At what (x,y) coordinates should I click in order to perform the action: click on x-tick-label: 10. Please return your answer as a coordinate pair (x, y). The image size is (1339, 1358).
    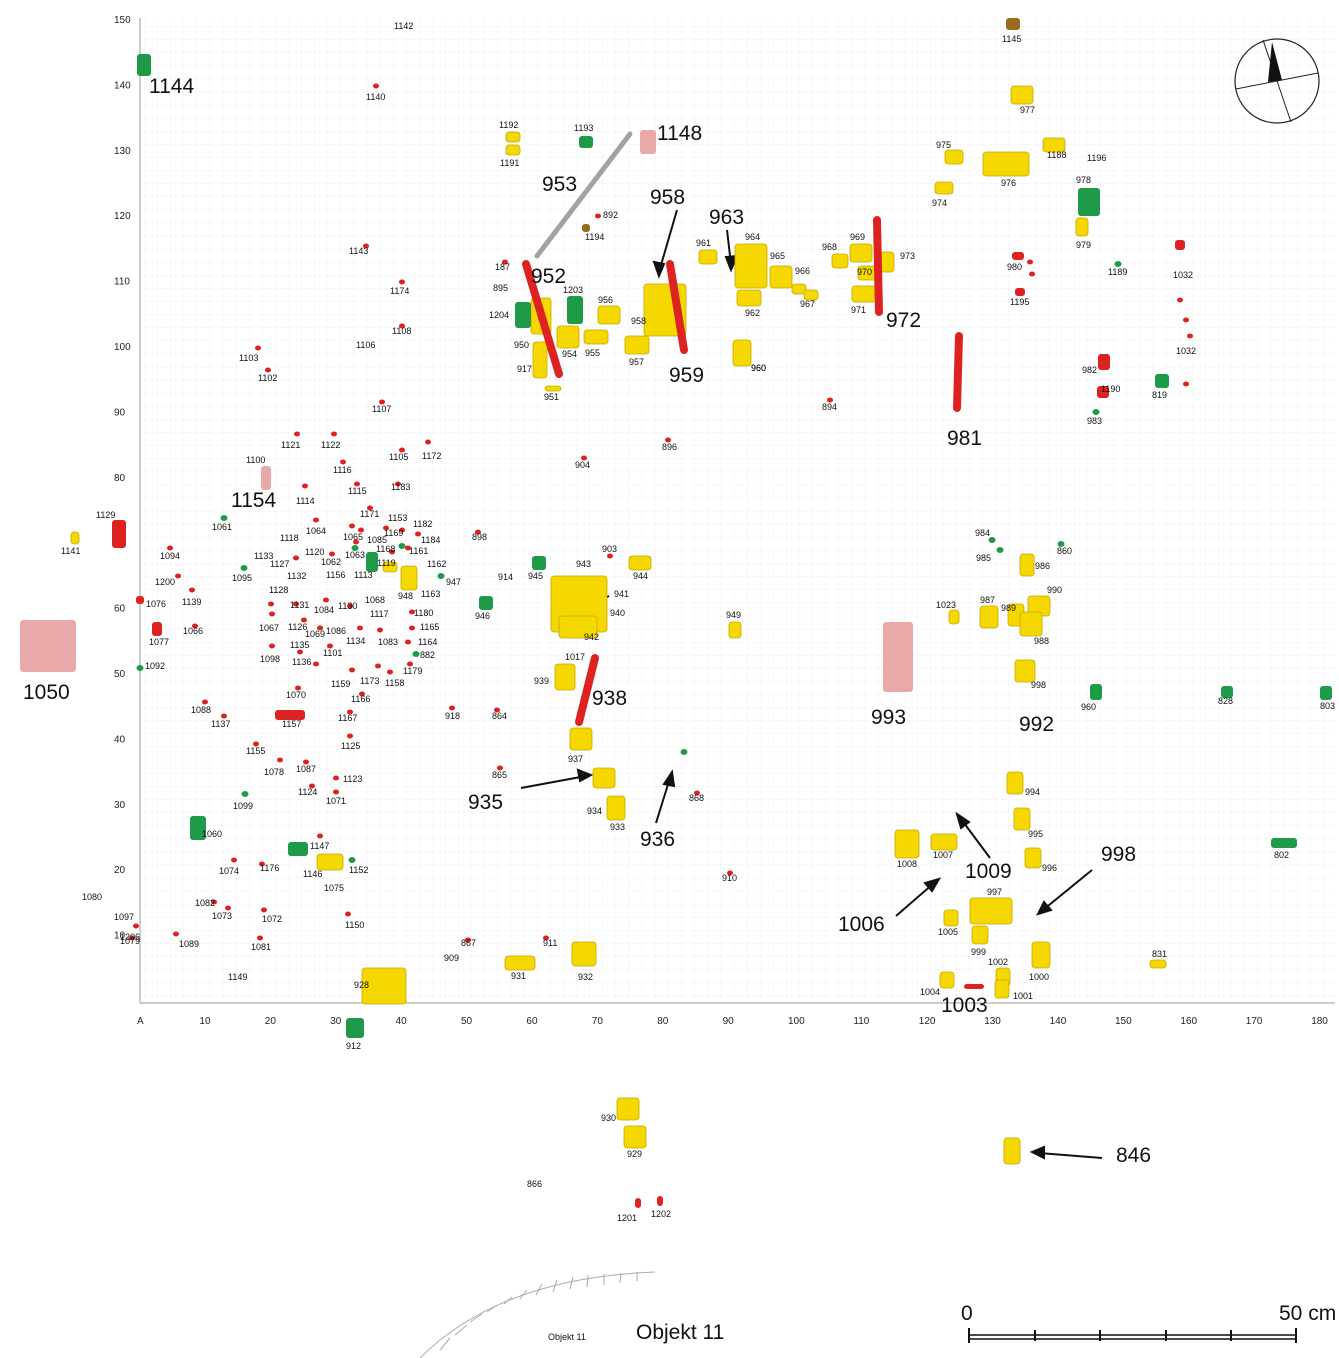
    Looking at the image, I should click on (205, 1021).